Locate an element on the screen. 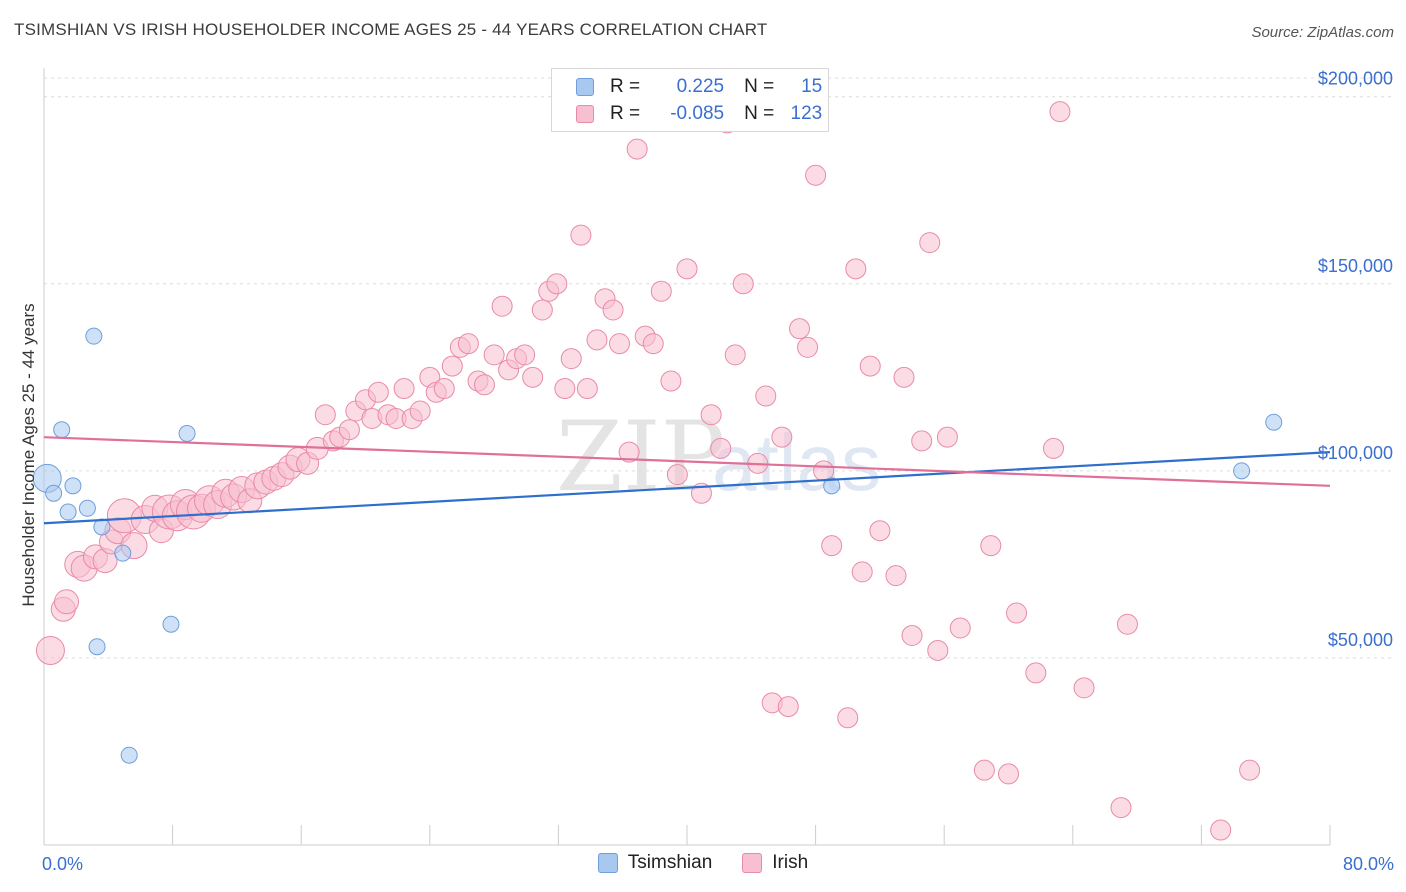 This screenshot has width=1406, height=892. y-tick-label: $100,000 is located at coordinates (1355, 453).